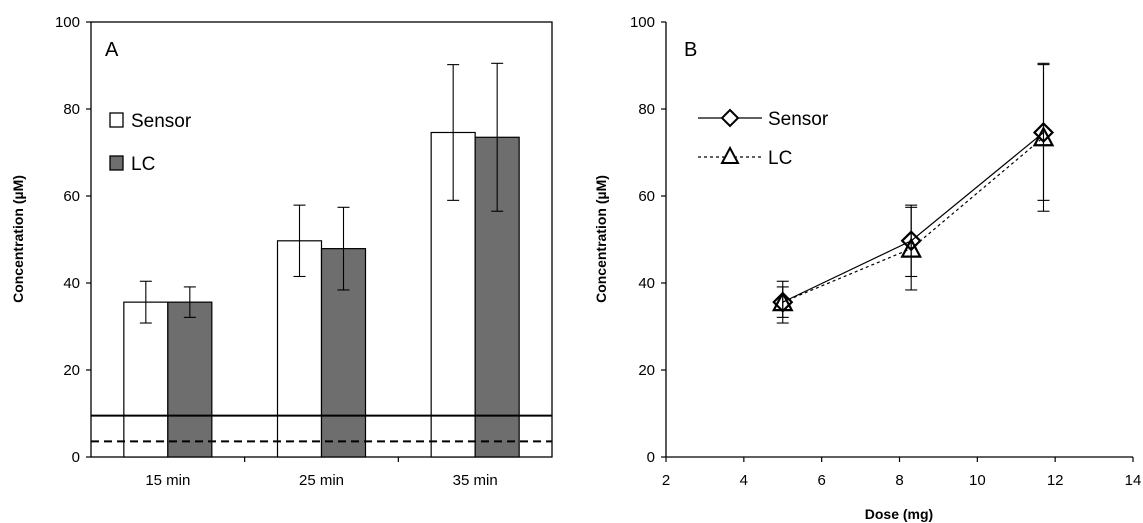  Describe the element at coordinates (299, 349) in the screenshot. I see `bar-sensor-25-min` at that location.